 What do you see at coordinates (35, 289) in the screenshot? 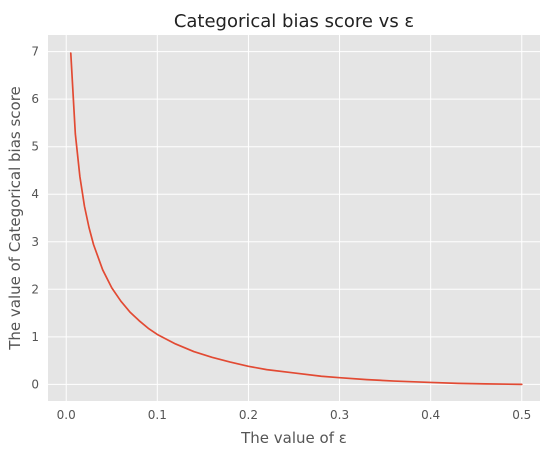
I see `y-tick-label: 2` at bounding box center [35, 289].